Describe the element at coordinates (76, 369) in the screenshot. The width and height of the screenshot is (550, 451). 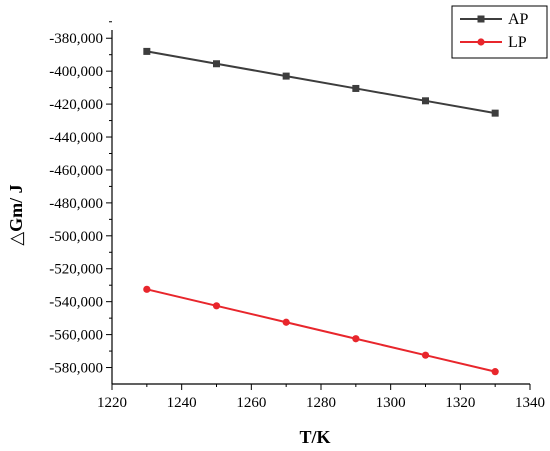
I see `y-tick-label: -580,000` at that location.